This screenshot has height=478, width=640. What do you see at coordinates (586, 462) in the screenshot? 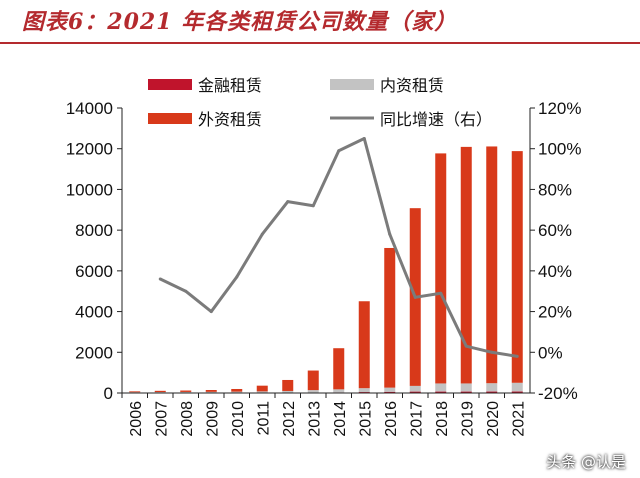
I see `watermark: 头条 @认是` at bounding box center [586, 462].